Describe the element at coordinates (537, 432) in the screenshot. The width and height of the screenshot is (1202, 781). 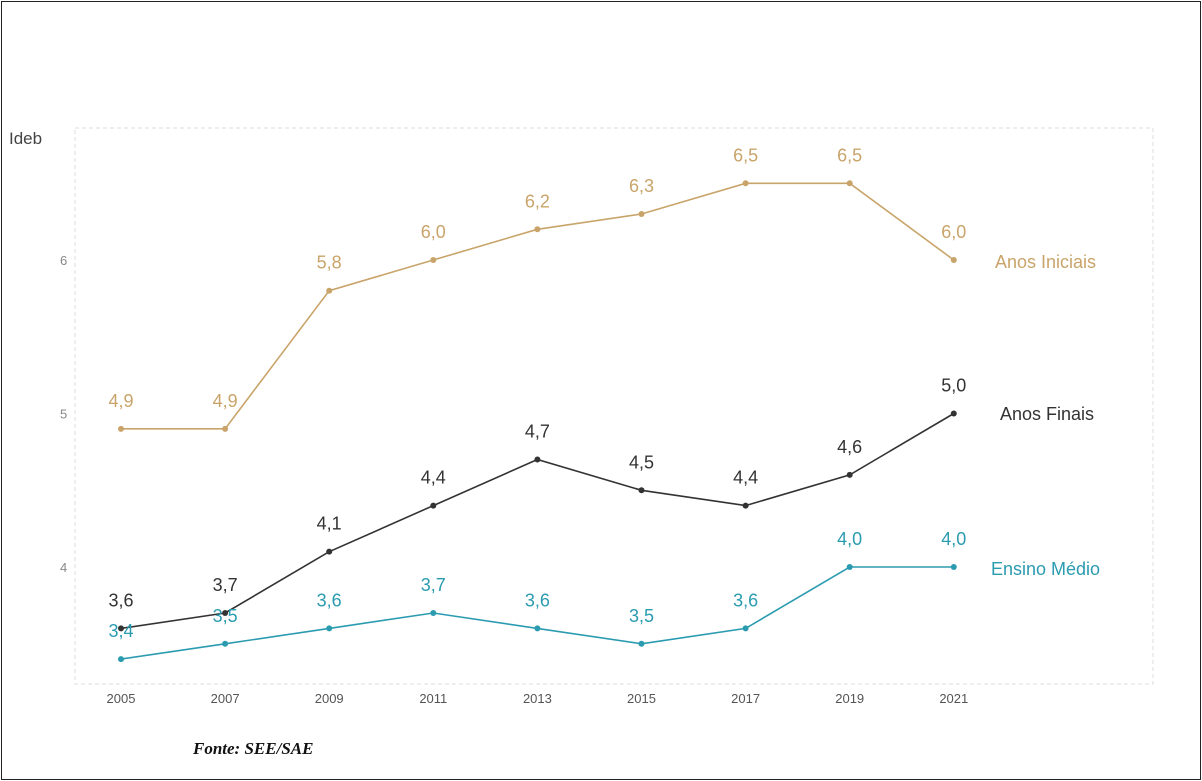
I see `data-label: 4,7` at that location.